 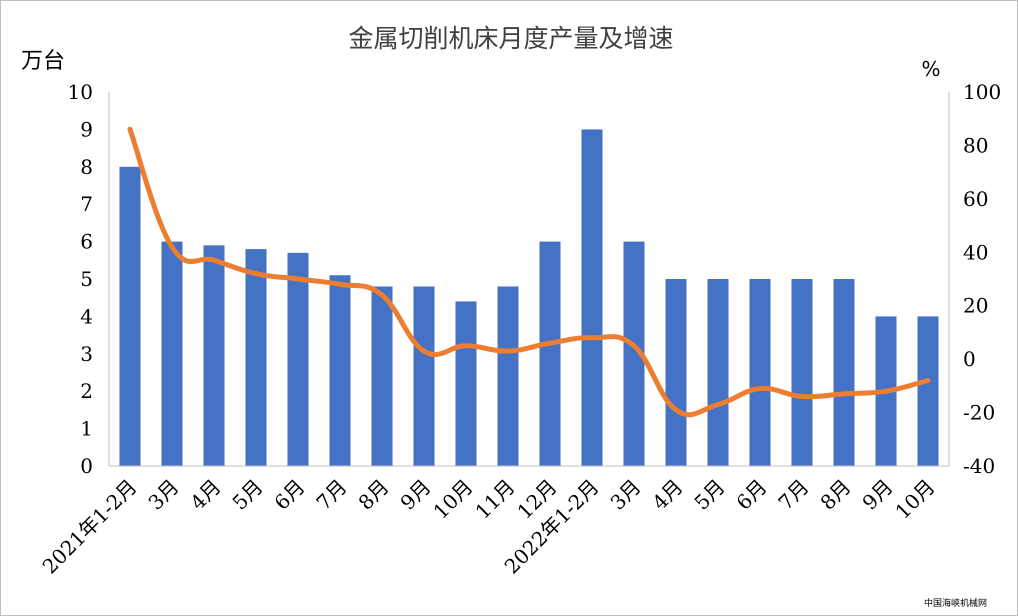 I want to click on left-axis-unit: 万台, so click(x=43, y=61).